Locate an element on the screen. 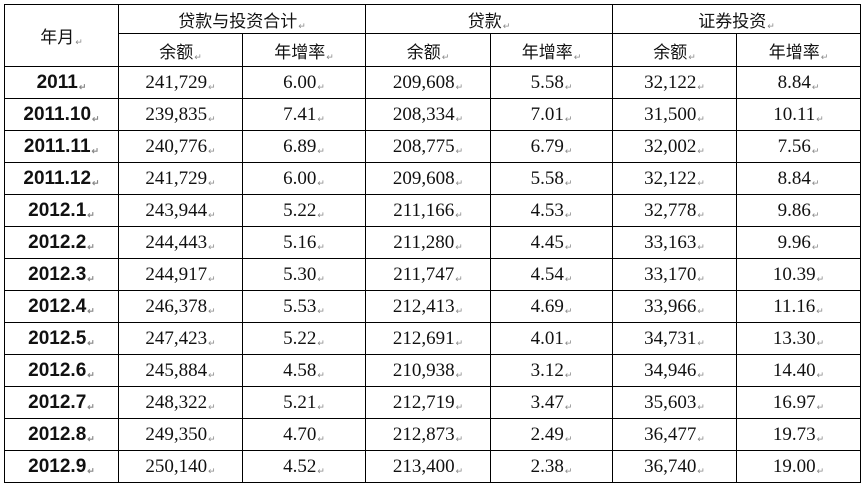  cell-growth-rate: 10.11 is located at coordinates (798, 114).